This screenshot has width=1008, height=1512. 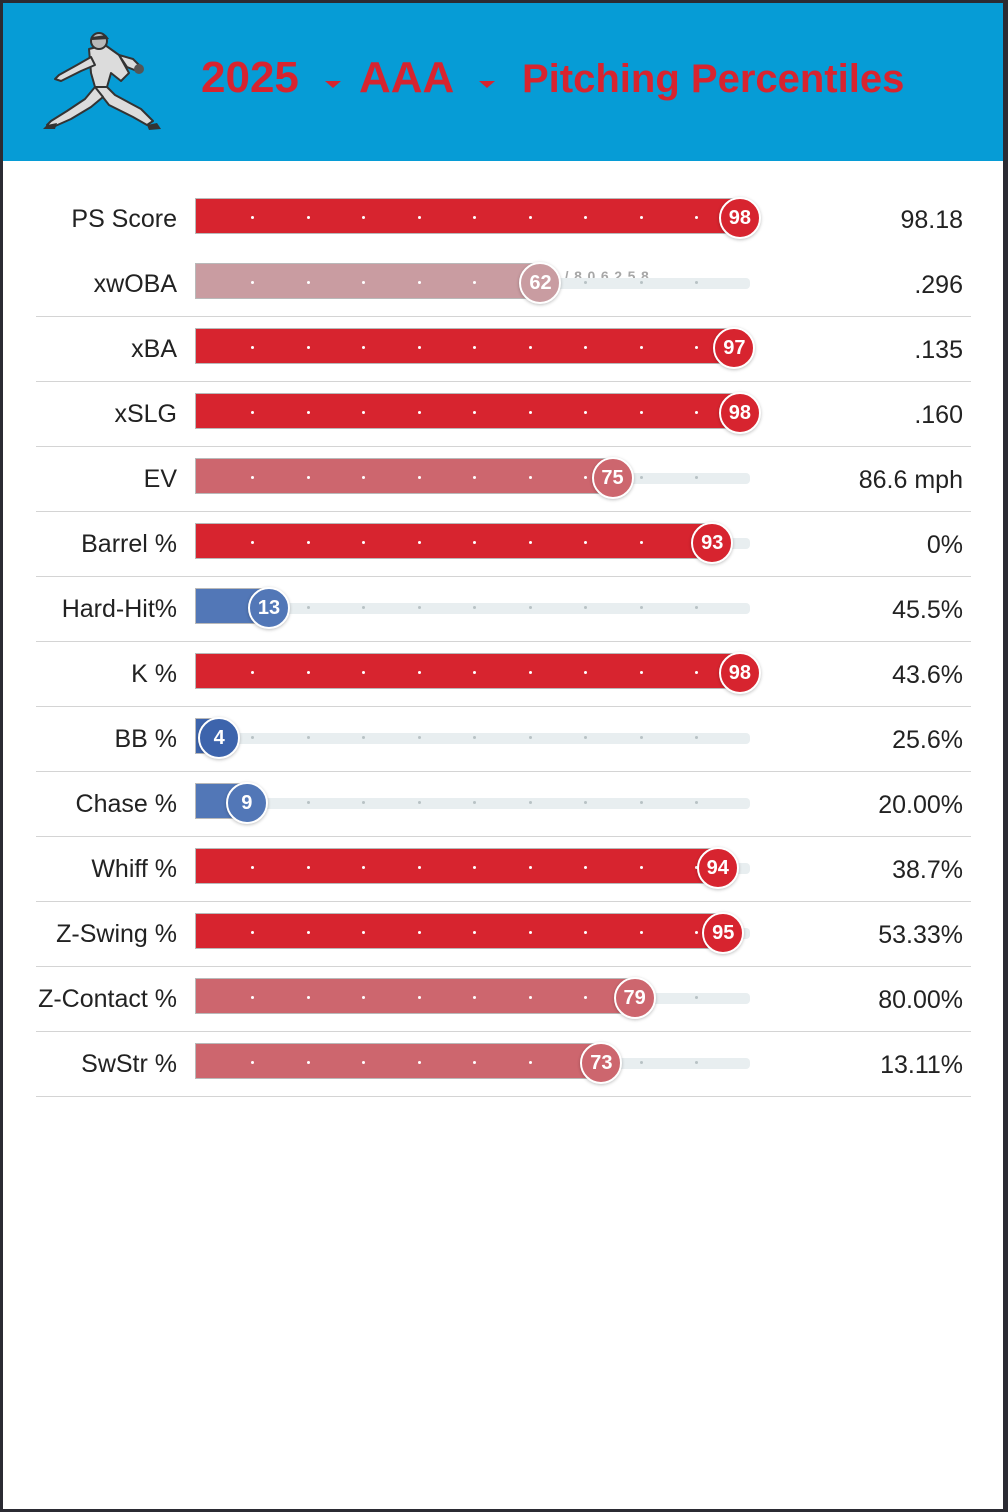 I want to click on percentile-row-hard-hit: Hard-Hit% 13 45.5%, so click(x=503, y=609).